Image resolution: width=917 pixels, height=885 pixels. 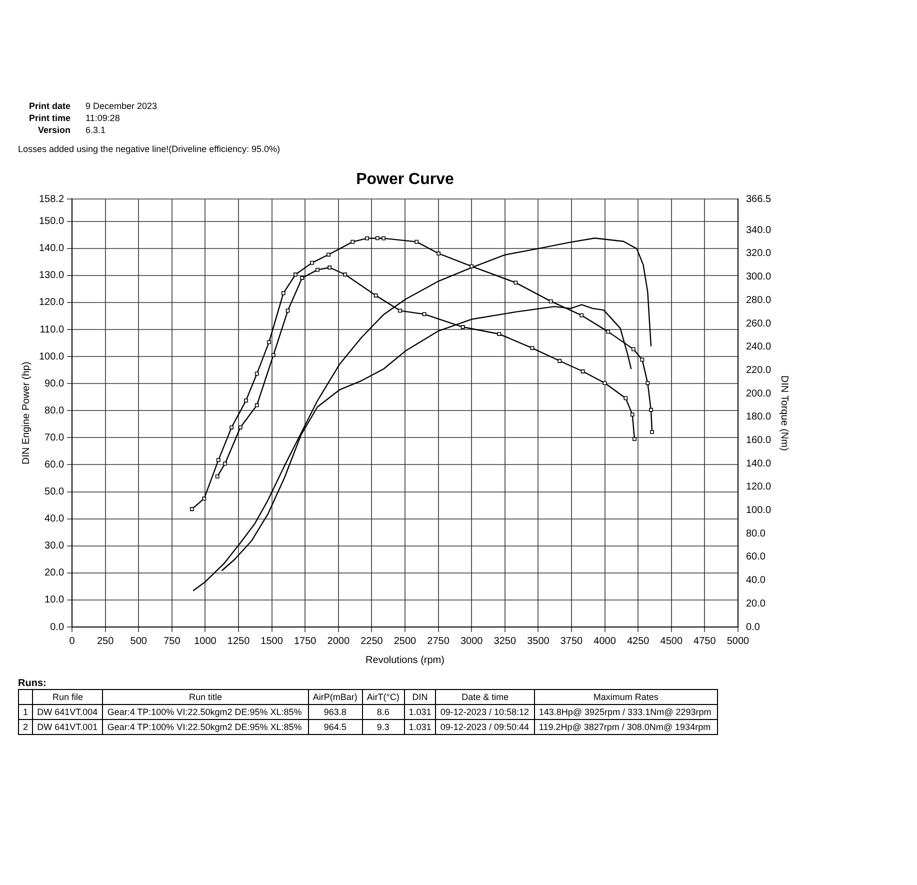 What do you see at coordinates (50, 106) in the screenshot?
I see `text: Print date` at bounding box center [50, 106].